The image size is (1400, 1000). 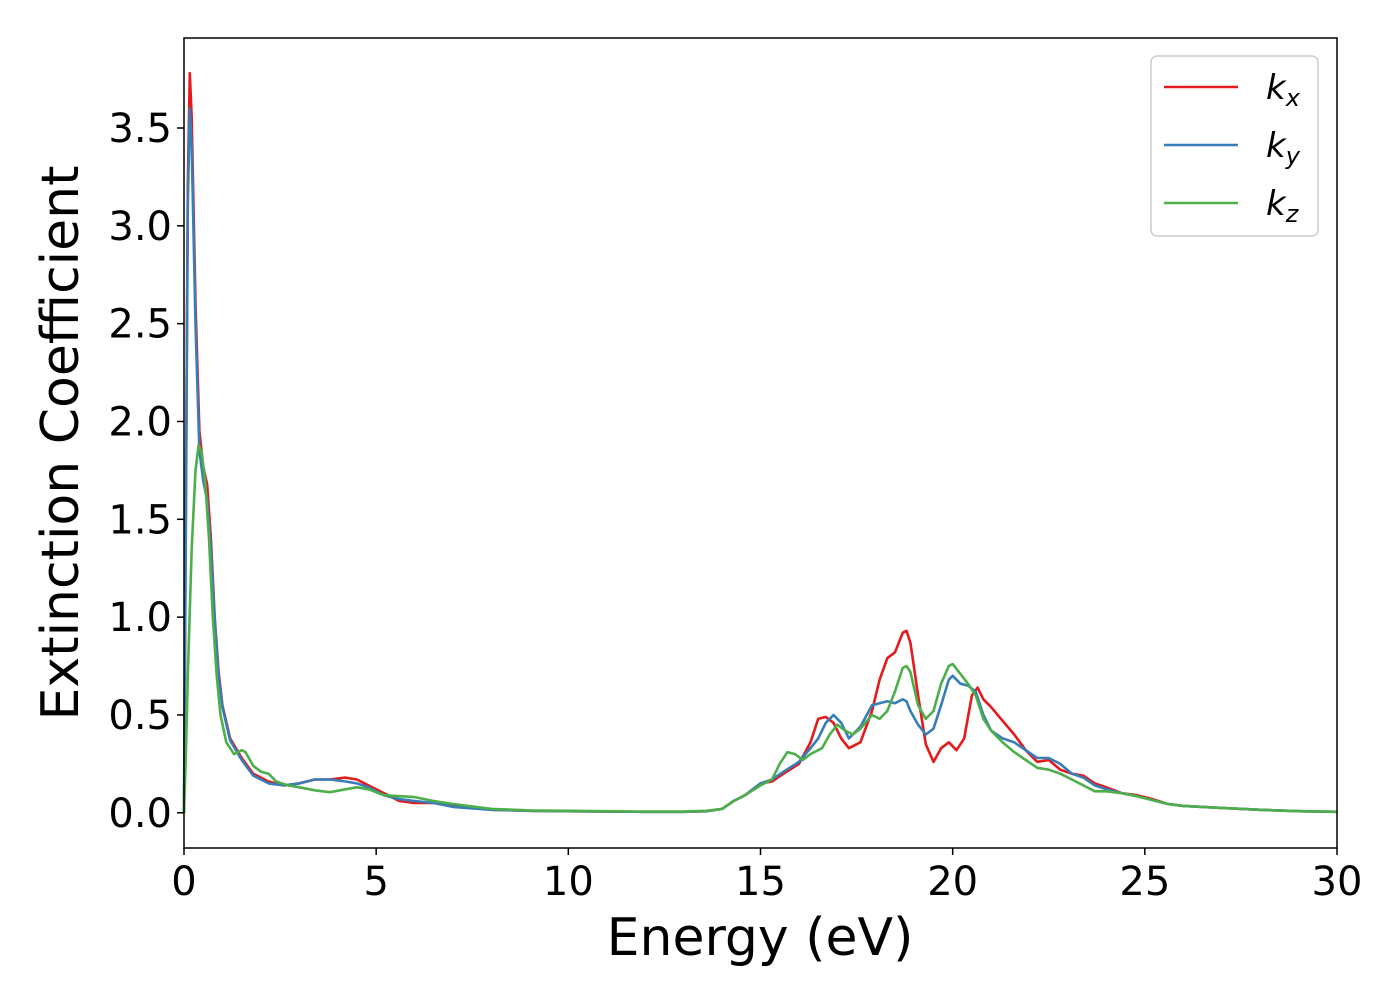 What do you see at coordinates (568, 882) in the screenshot?
I see `x-tick-label: 10` at bounding box center [568, 882].